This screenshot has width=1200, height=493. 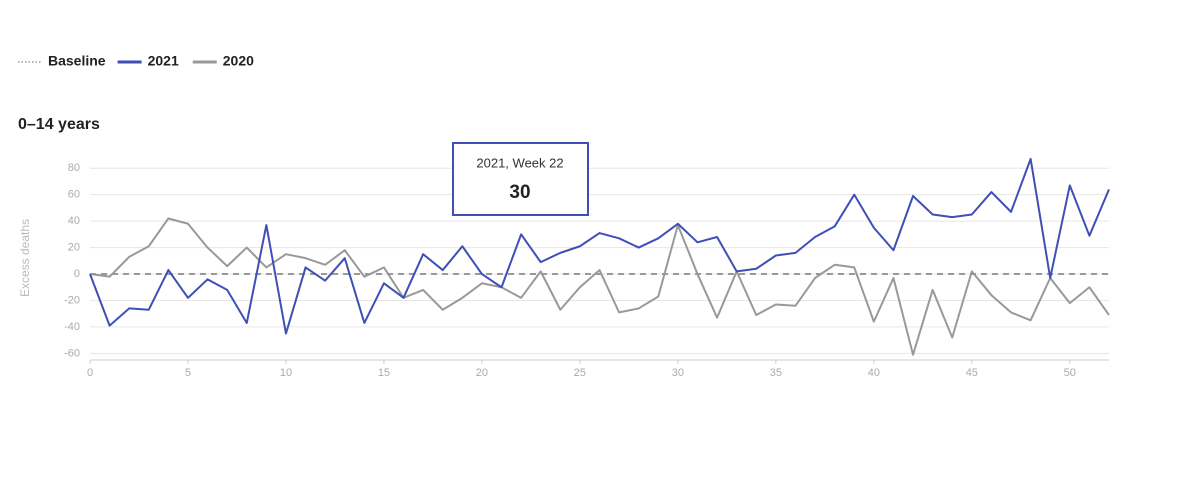 What do you see at coordinates (482, 373) in the screenshot?
I see `x-tick-label: 20` at bounding box center [482, 373].